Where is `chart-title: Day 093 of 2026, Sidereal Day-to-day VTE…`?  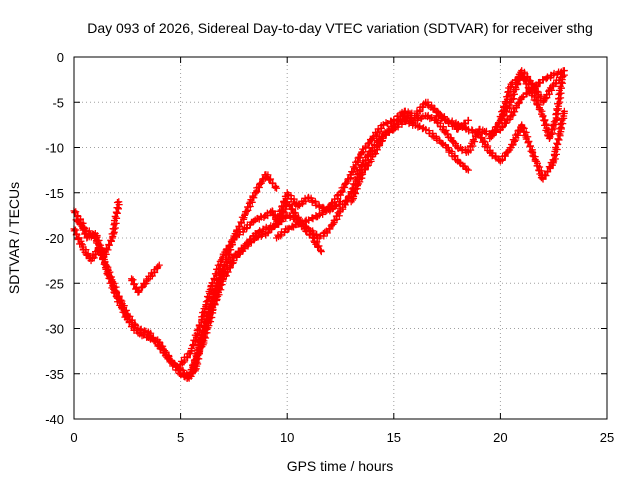
chart-title: Day 093 of 2026, Sidereal Day-to-day VTE… is located at coordinates (340, 28).